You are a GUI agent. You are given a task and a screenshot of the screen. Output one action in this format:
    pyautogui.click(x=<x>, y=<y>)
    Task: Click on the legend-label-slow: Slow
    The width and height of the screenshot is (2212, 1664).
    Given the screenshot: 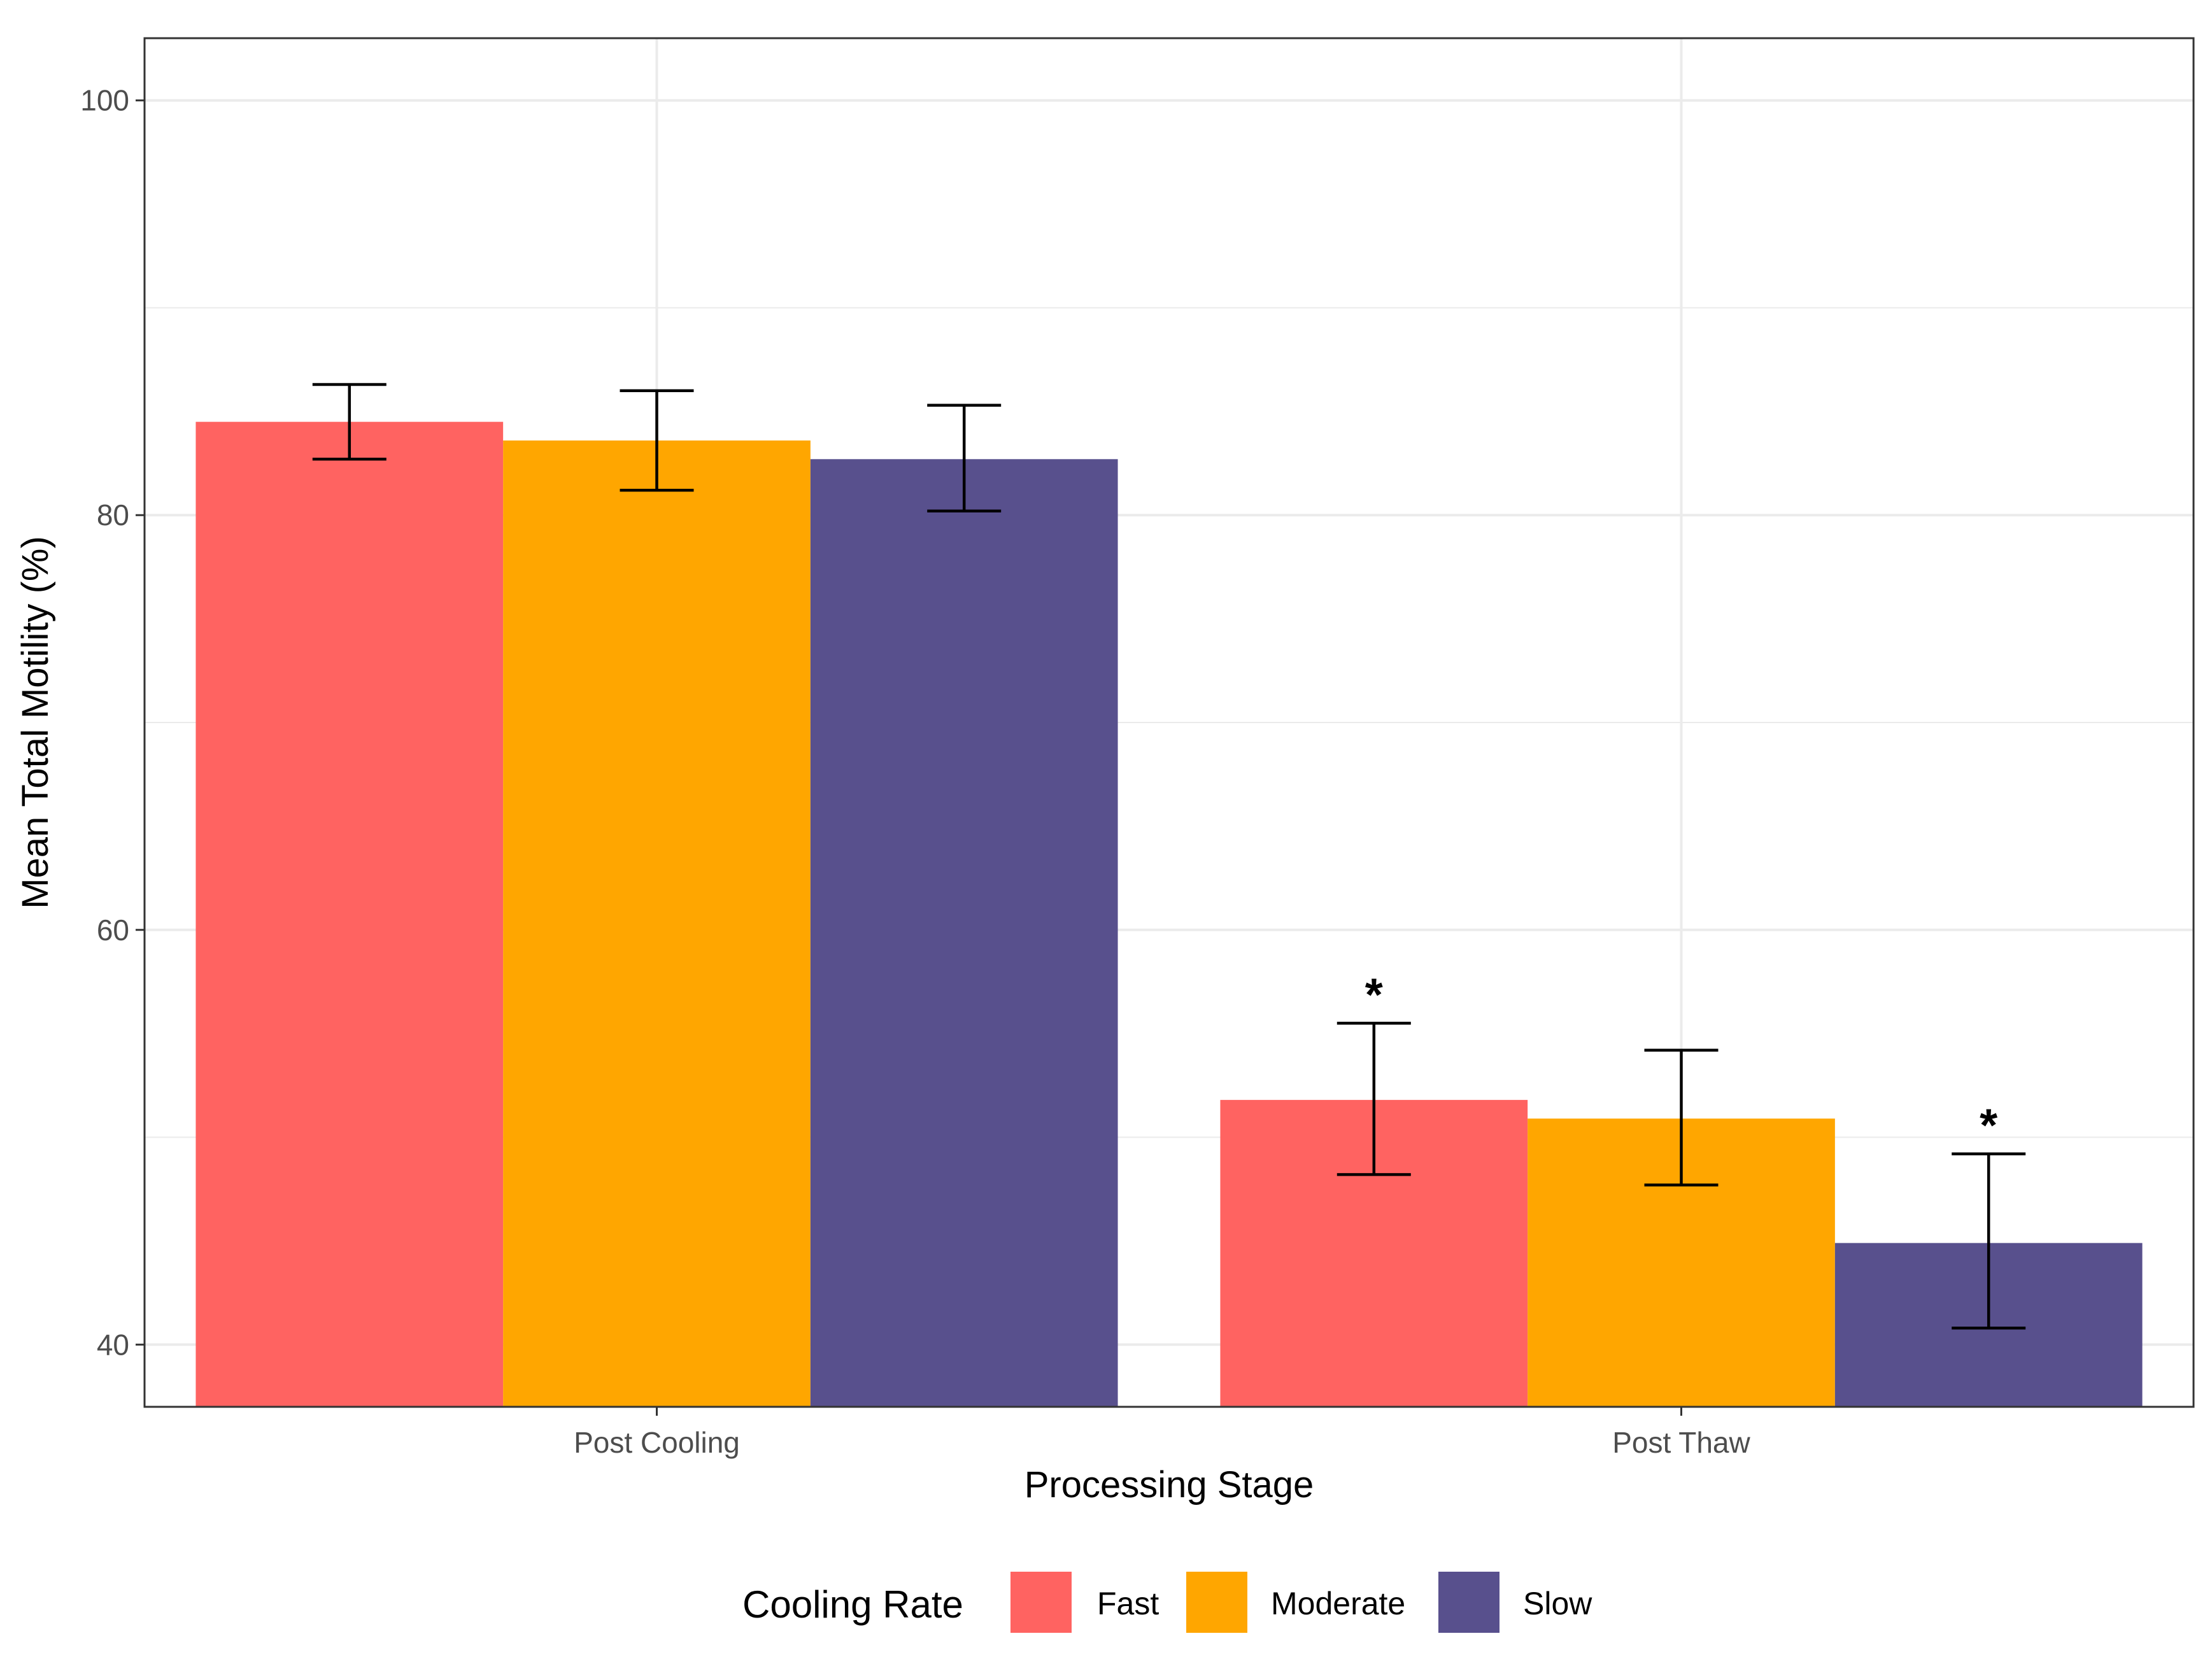 What is the action you would take?
    pyautogui.click(x=1558, y=1603)
    